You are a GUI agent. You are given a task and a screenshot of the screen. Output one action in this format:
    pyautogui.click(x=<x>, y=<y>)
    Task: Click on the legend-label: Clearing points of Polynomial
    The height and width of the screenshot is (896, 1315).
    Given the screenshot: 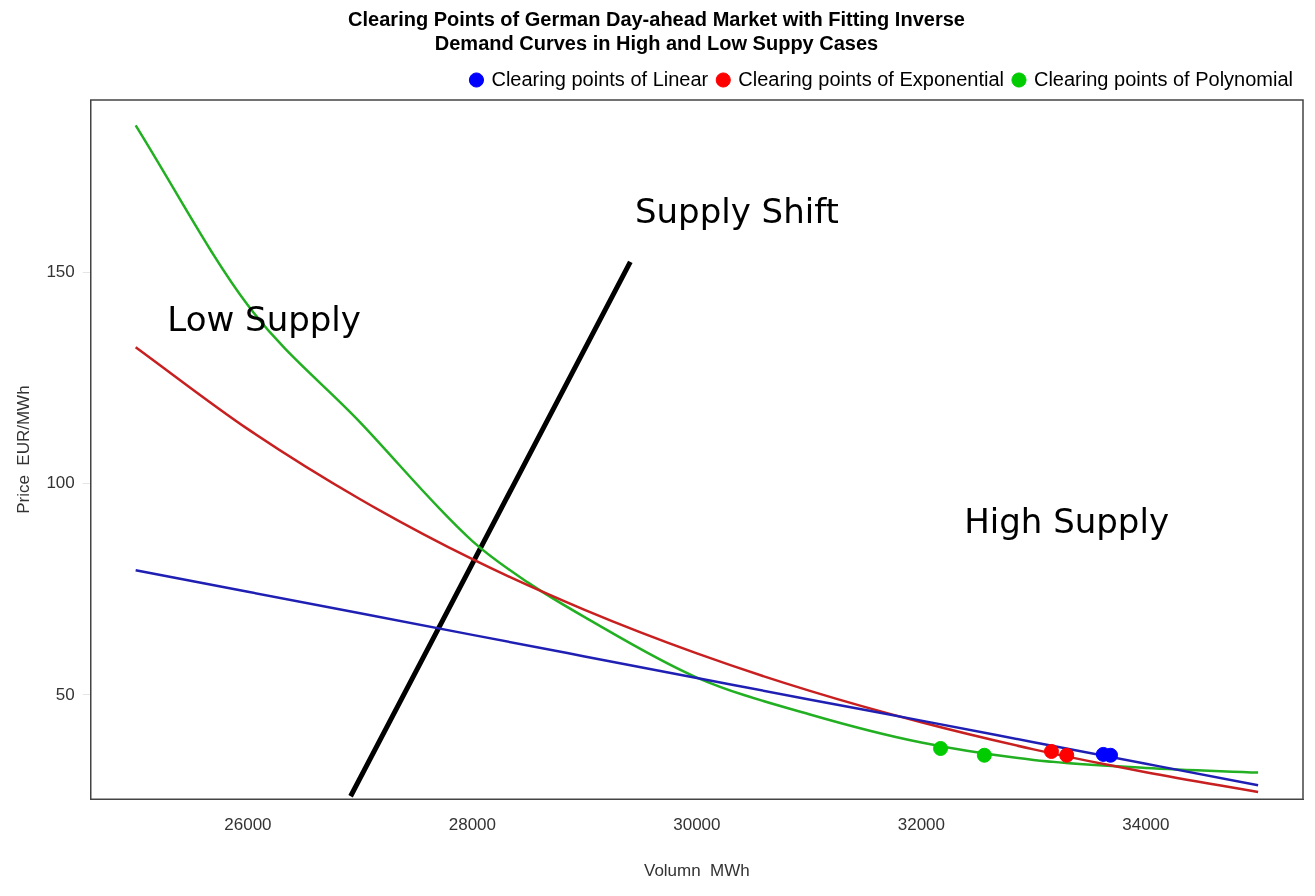 What is the action you would take?
    pyautogui.click(x=1163, y=78)
    